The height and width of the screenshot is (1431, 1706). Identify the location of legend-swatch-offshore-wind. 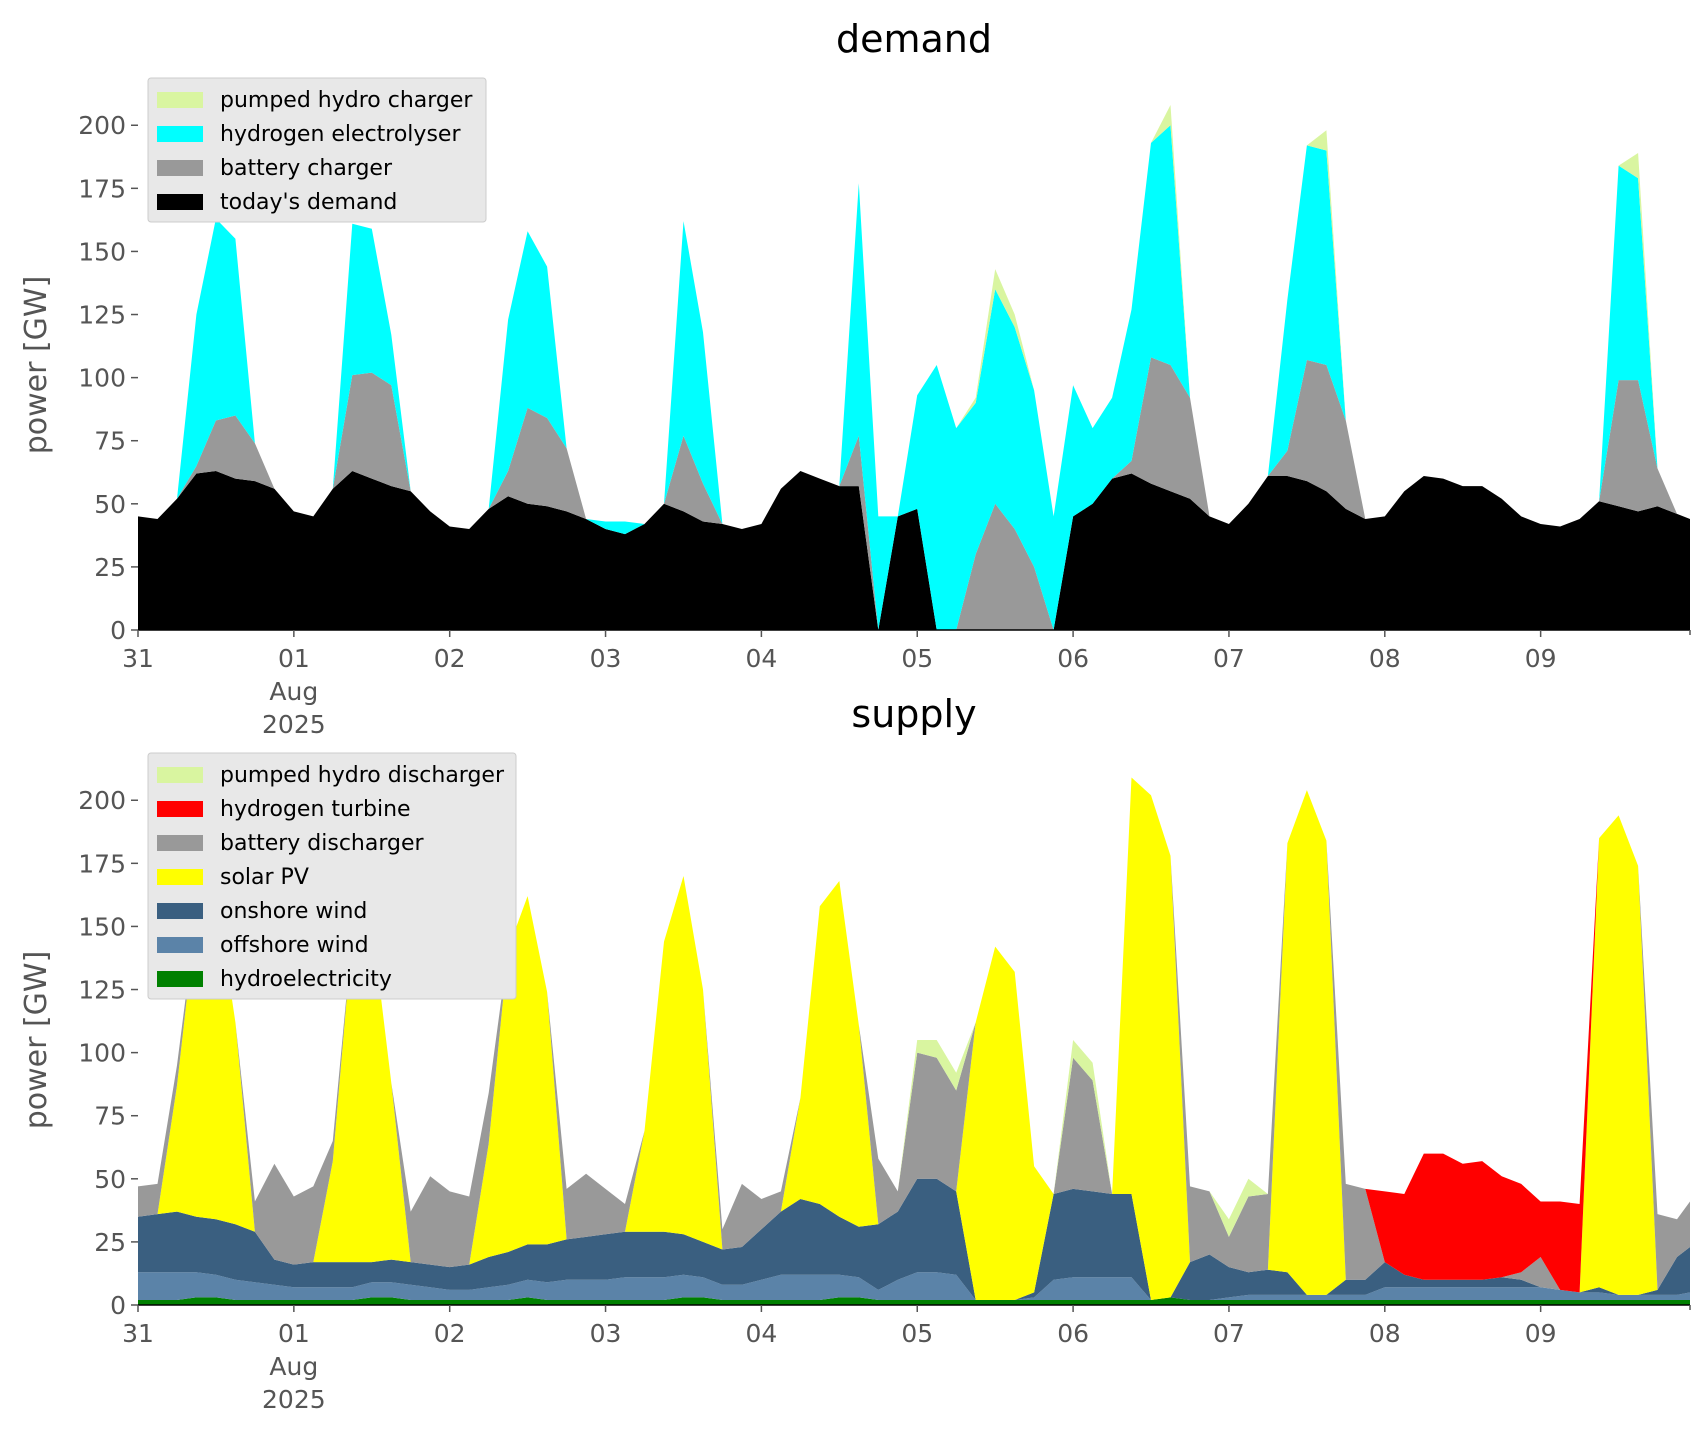
(180, 945).